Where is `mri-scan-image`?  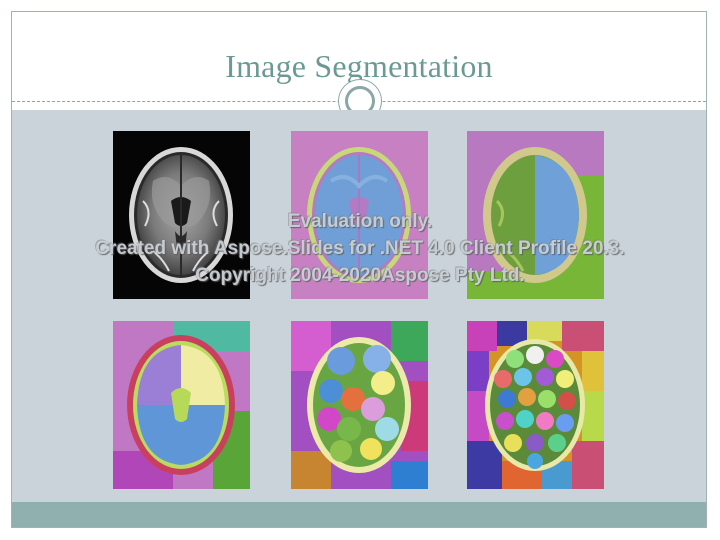 mri-scan-image is located at coordinates (181, 215).